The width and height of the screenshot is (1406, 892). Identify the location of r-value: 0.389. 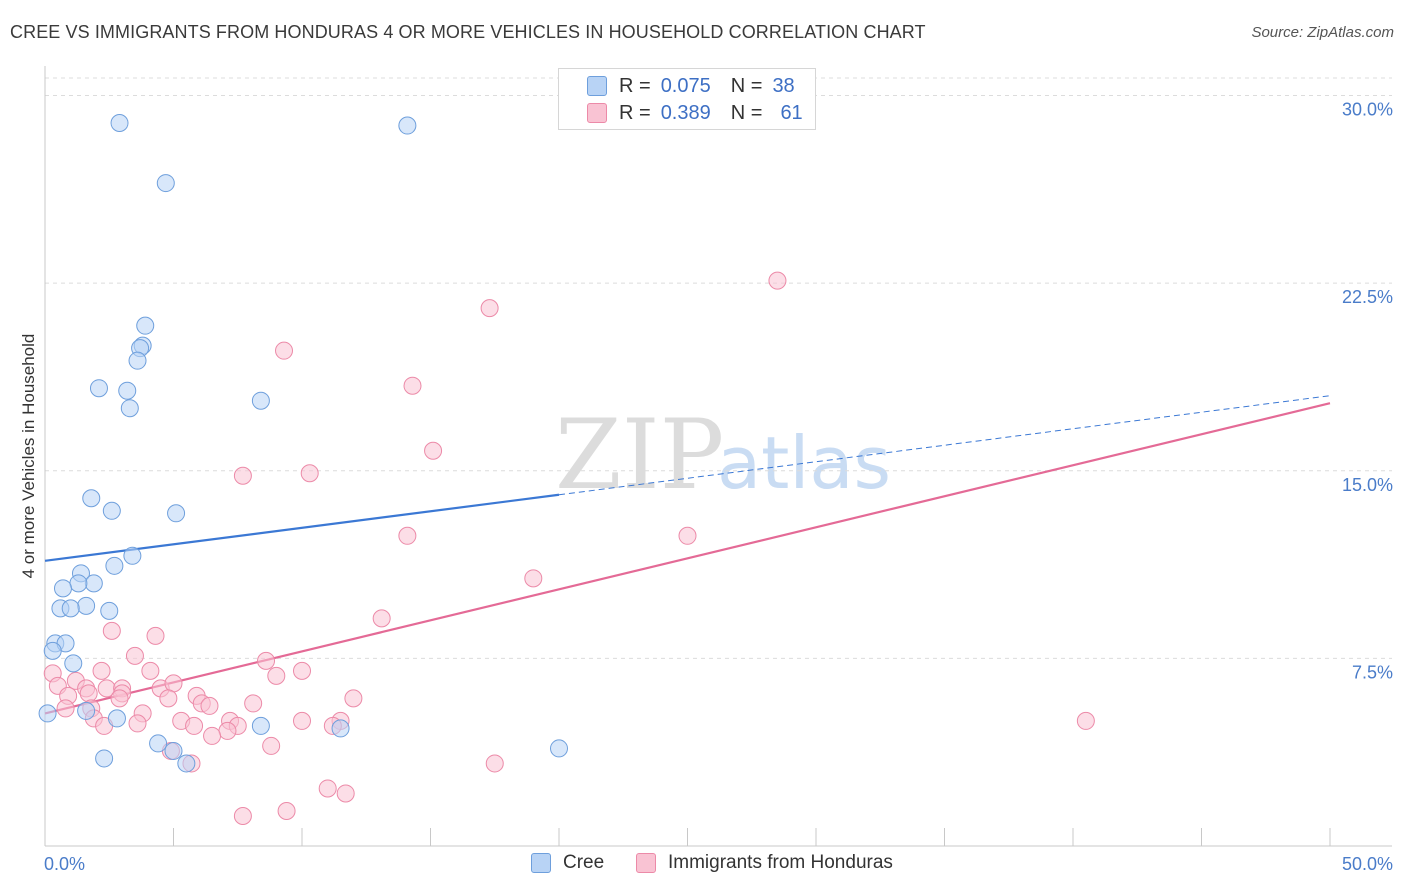
(685, 112).